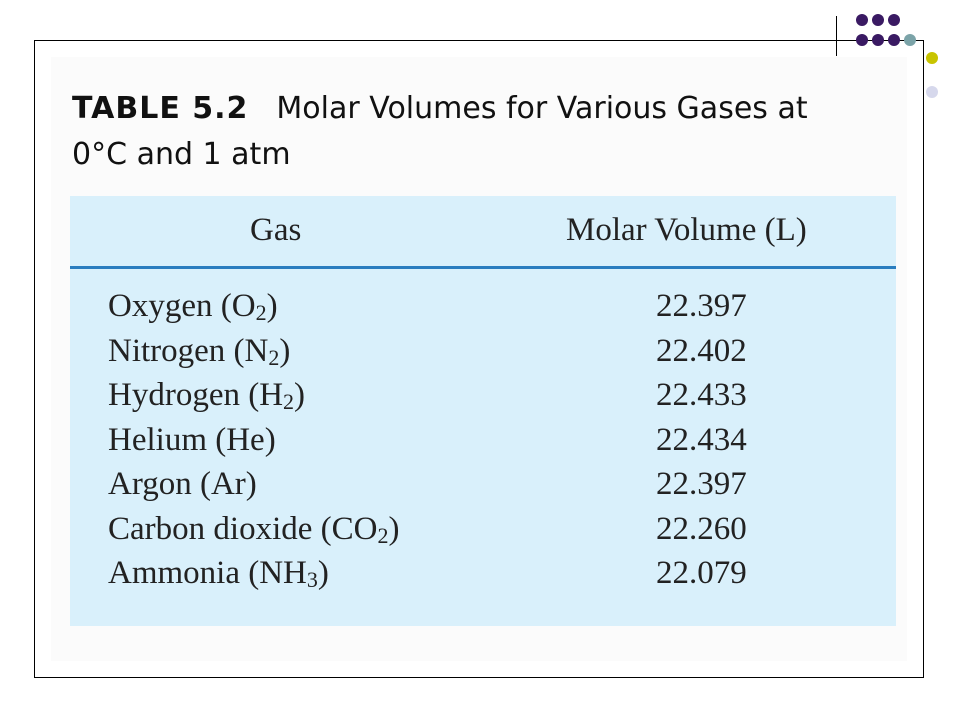 Image resolution: width=960 pixels, height=720 pixels. Describe the element at coordinates (483, 399) in the screenshot. I see `table-row: Hydrogen (H2) 22.433` at that location.